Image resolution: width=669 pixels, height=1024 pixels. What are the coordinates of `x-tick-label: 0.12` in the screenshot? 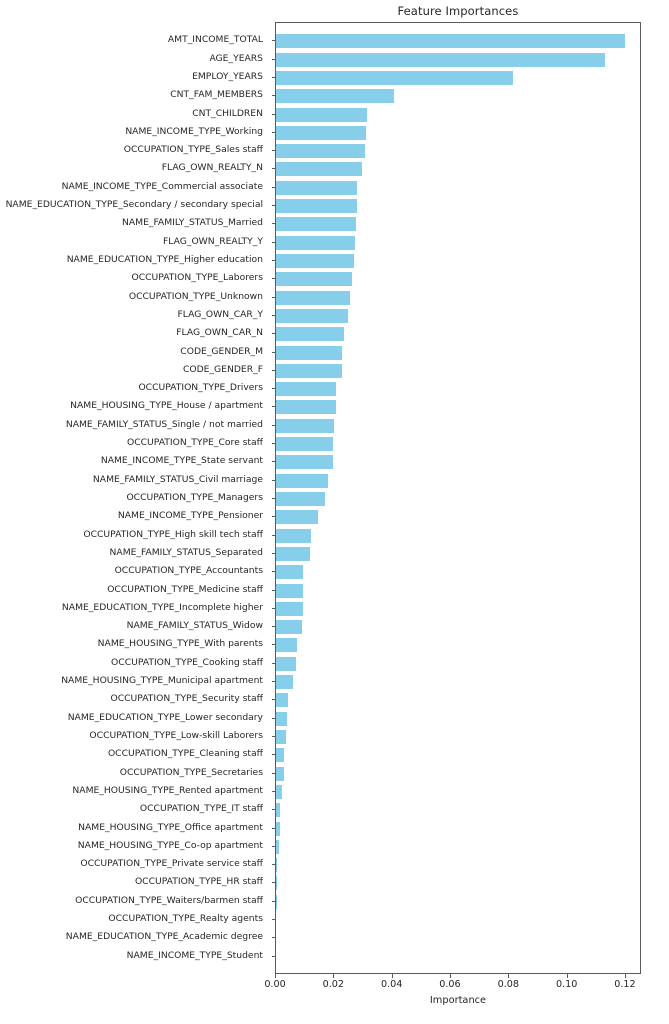 It's located at (625, 984).